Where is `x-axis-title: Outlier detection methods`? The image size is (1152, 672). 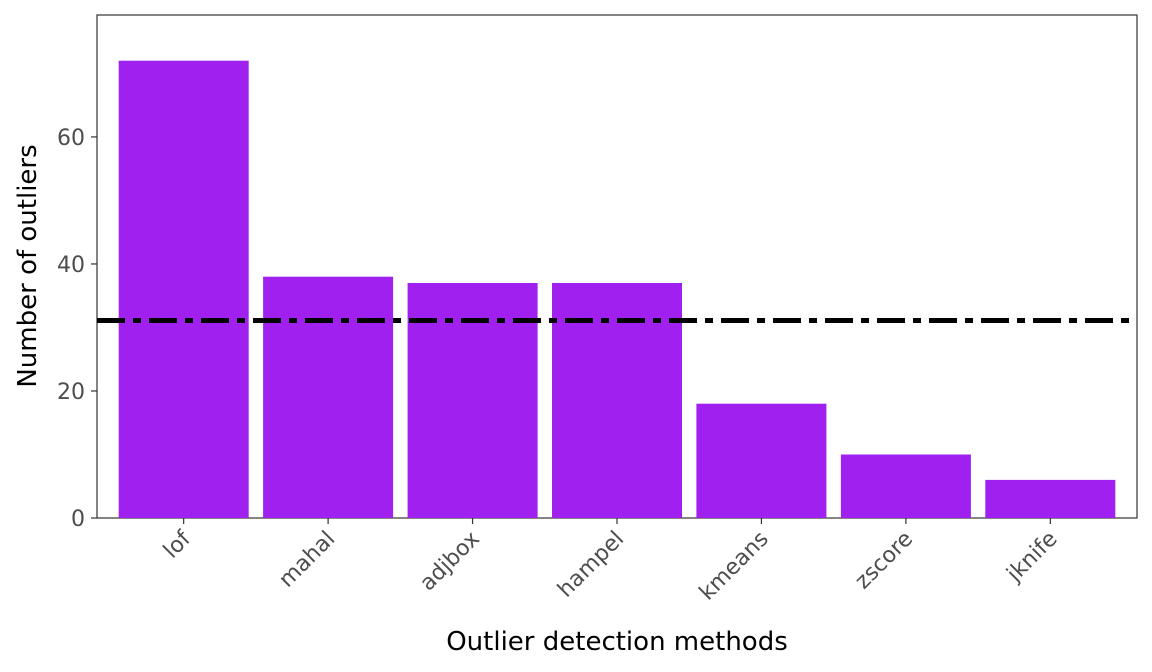 x-axis-title: Outlier detection methods is located at coordinates (617, 642).